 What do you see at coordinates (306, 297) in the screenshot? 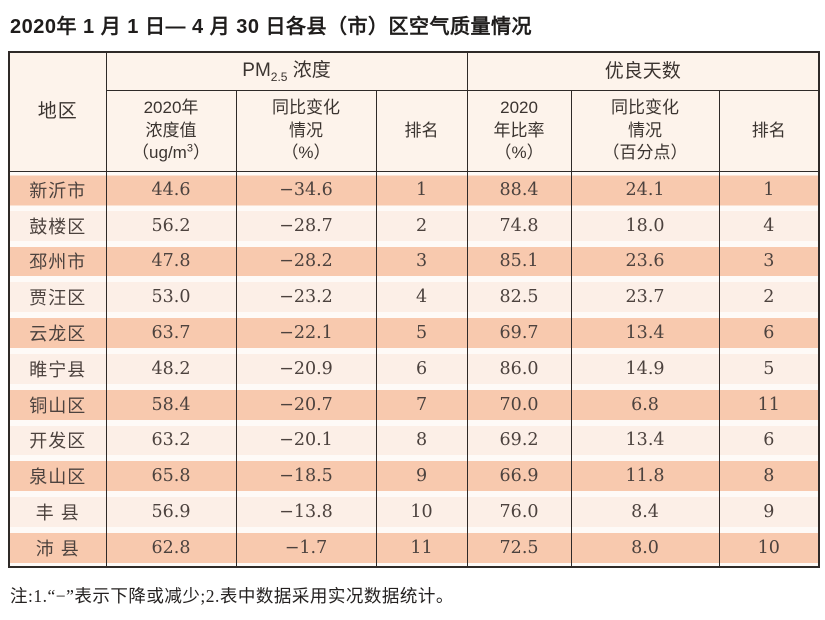
I see `pm-change-cell: −23.2` at bounding box center [306, 297].